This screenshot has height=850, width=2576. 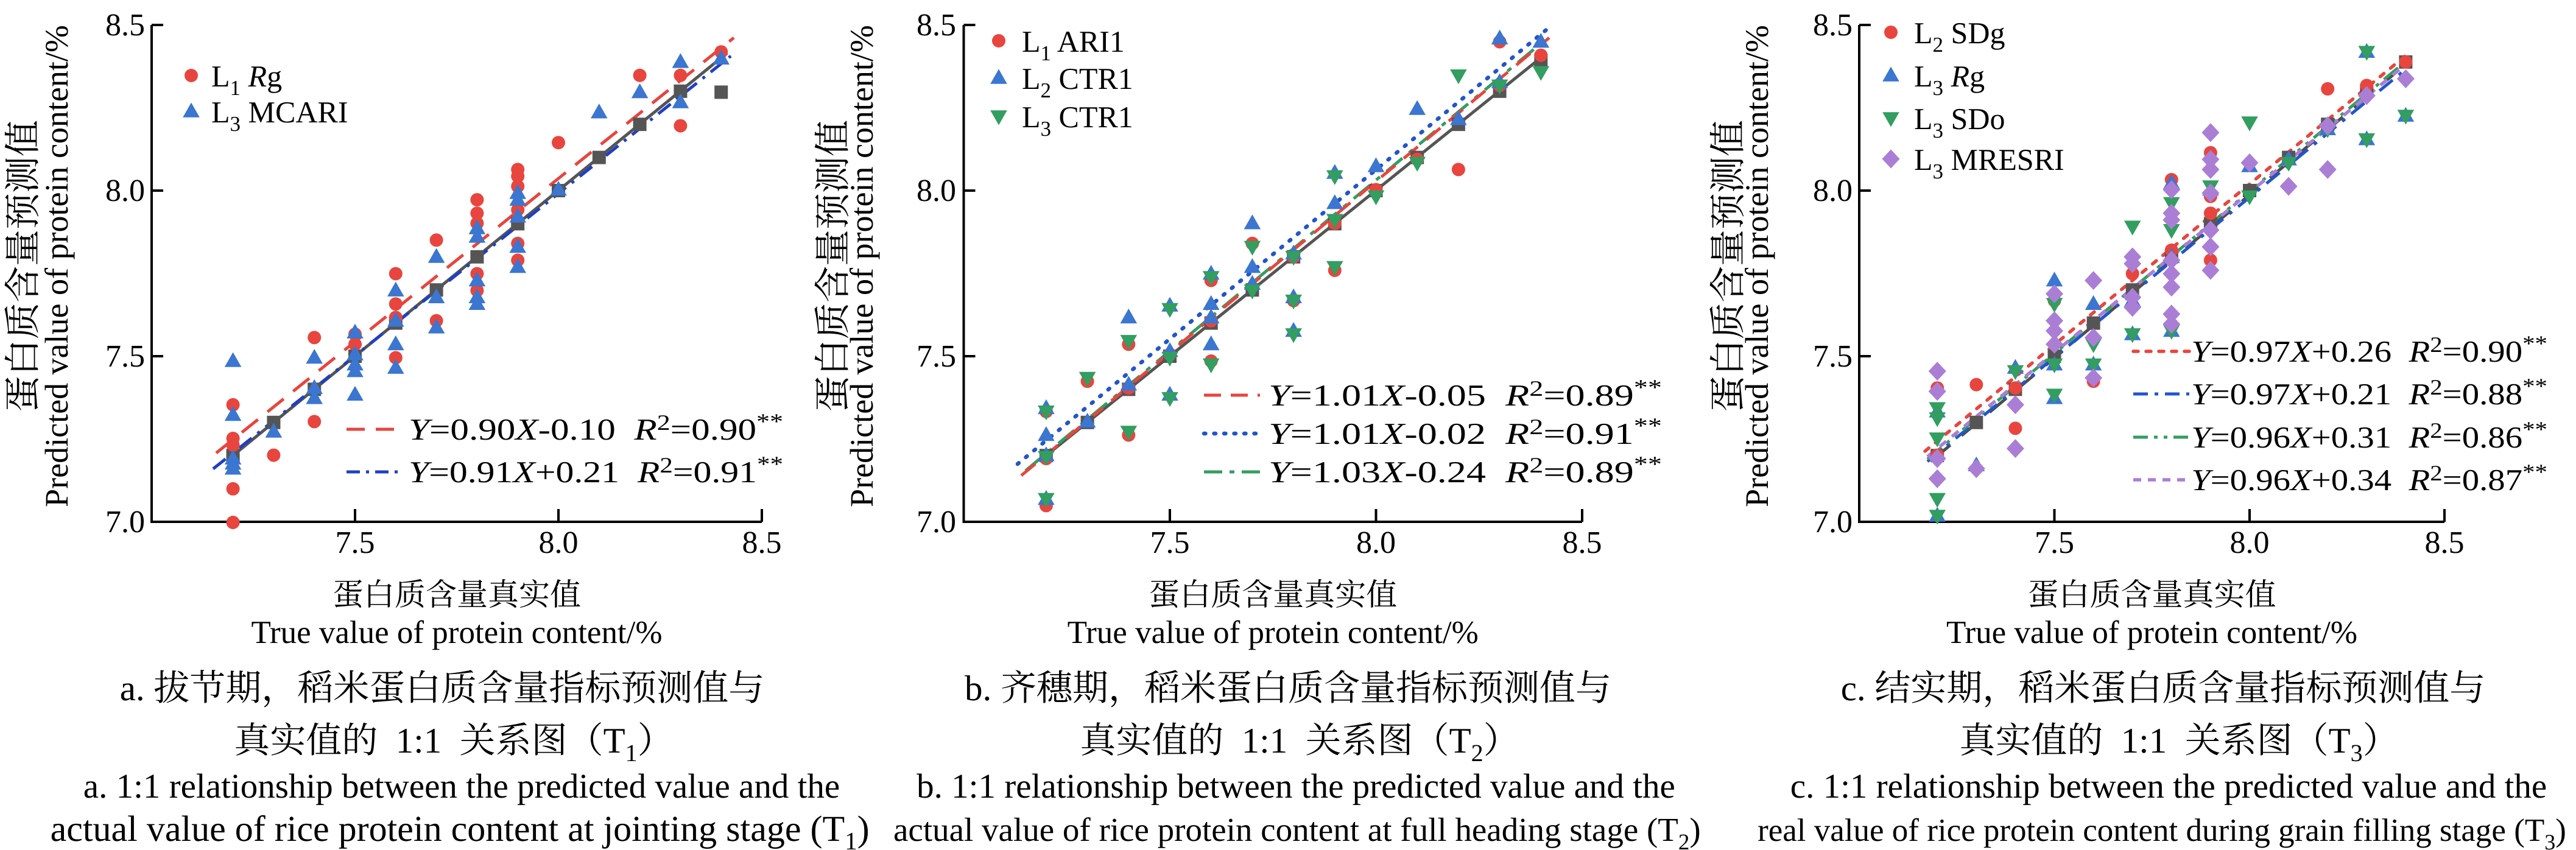 What do you see at coordinates (2369, 349) in the screenshot?
I see `svg-text:Y=0.97X+0.26 R2=0.90**: Y=0.97 X+0.26 R 2=0.90 **` at bounding box center [2369, 349].